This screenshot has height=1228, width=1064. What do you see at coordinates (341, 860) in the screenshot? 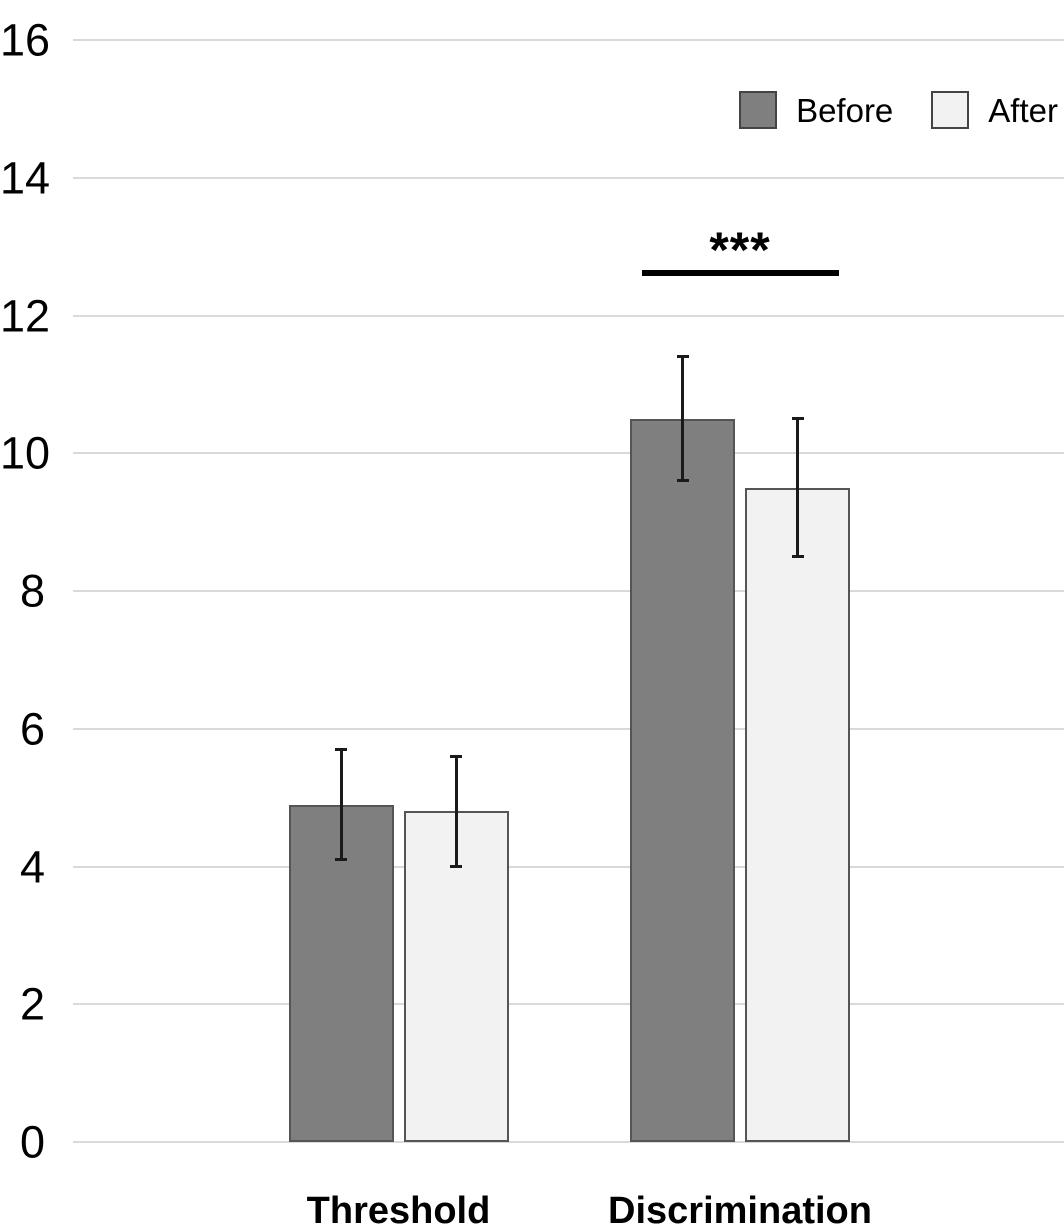
I see `error-cap-low-threshold-before` at bounding box center [341, 860].